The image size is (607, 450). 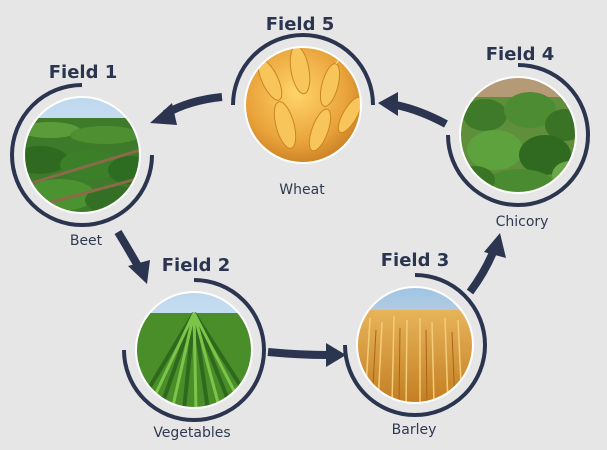 I want to click on field1-node, so click(x=82, y=155).